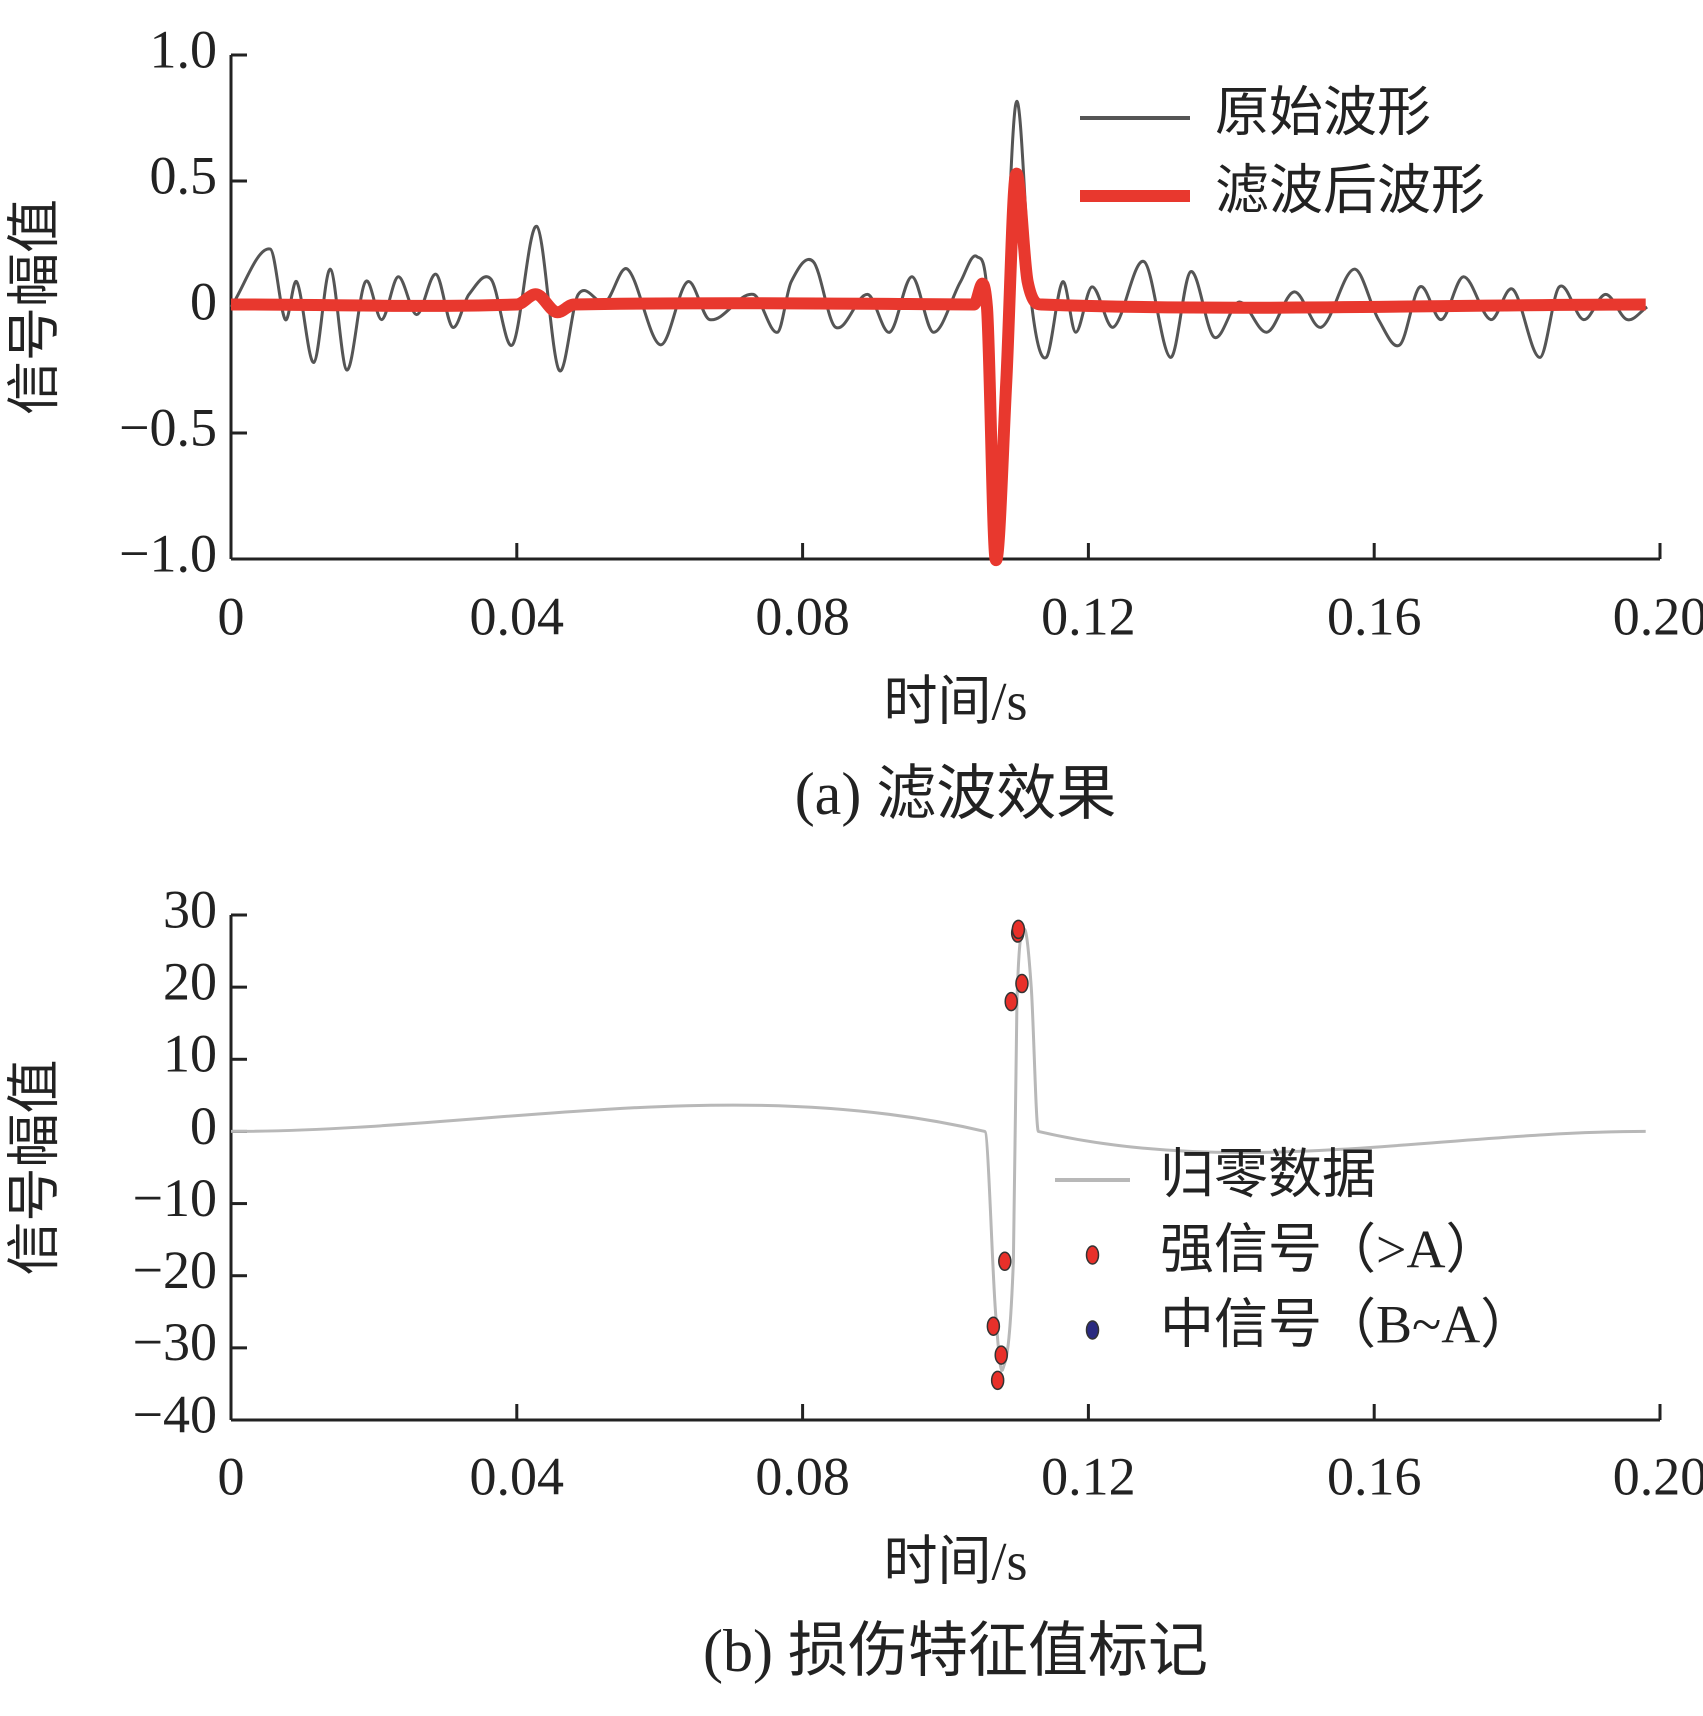 The width and height of the screenshot is (1703, 1716). Describe the element at coordinates (190, 982) in the screenshot. I see `y-tick-label: 20` at that location.